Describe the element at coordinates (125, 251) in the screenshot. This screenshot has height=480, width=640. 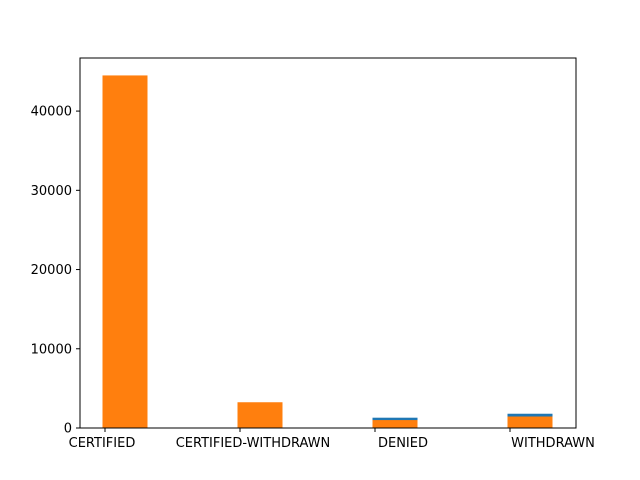
I see `bar-series2-certified` at that location.